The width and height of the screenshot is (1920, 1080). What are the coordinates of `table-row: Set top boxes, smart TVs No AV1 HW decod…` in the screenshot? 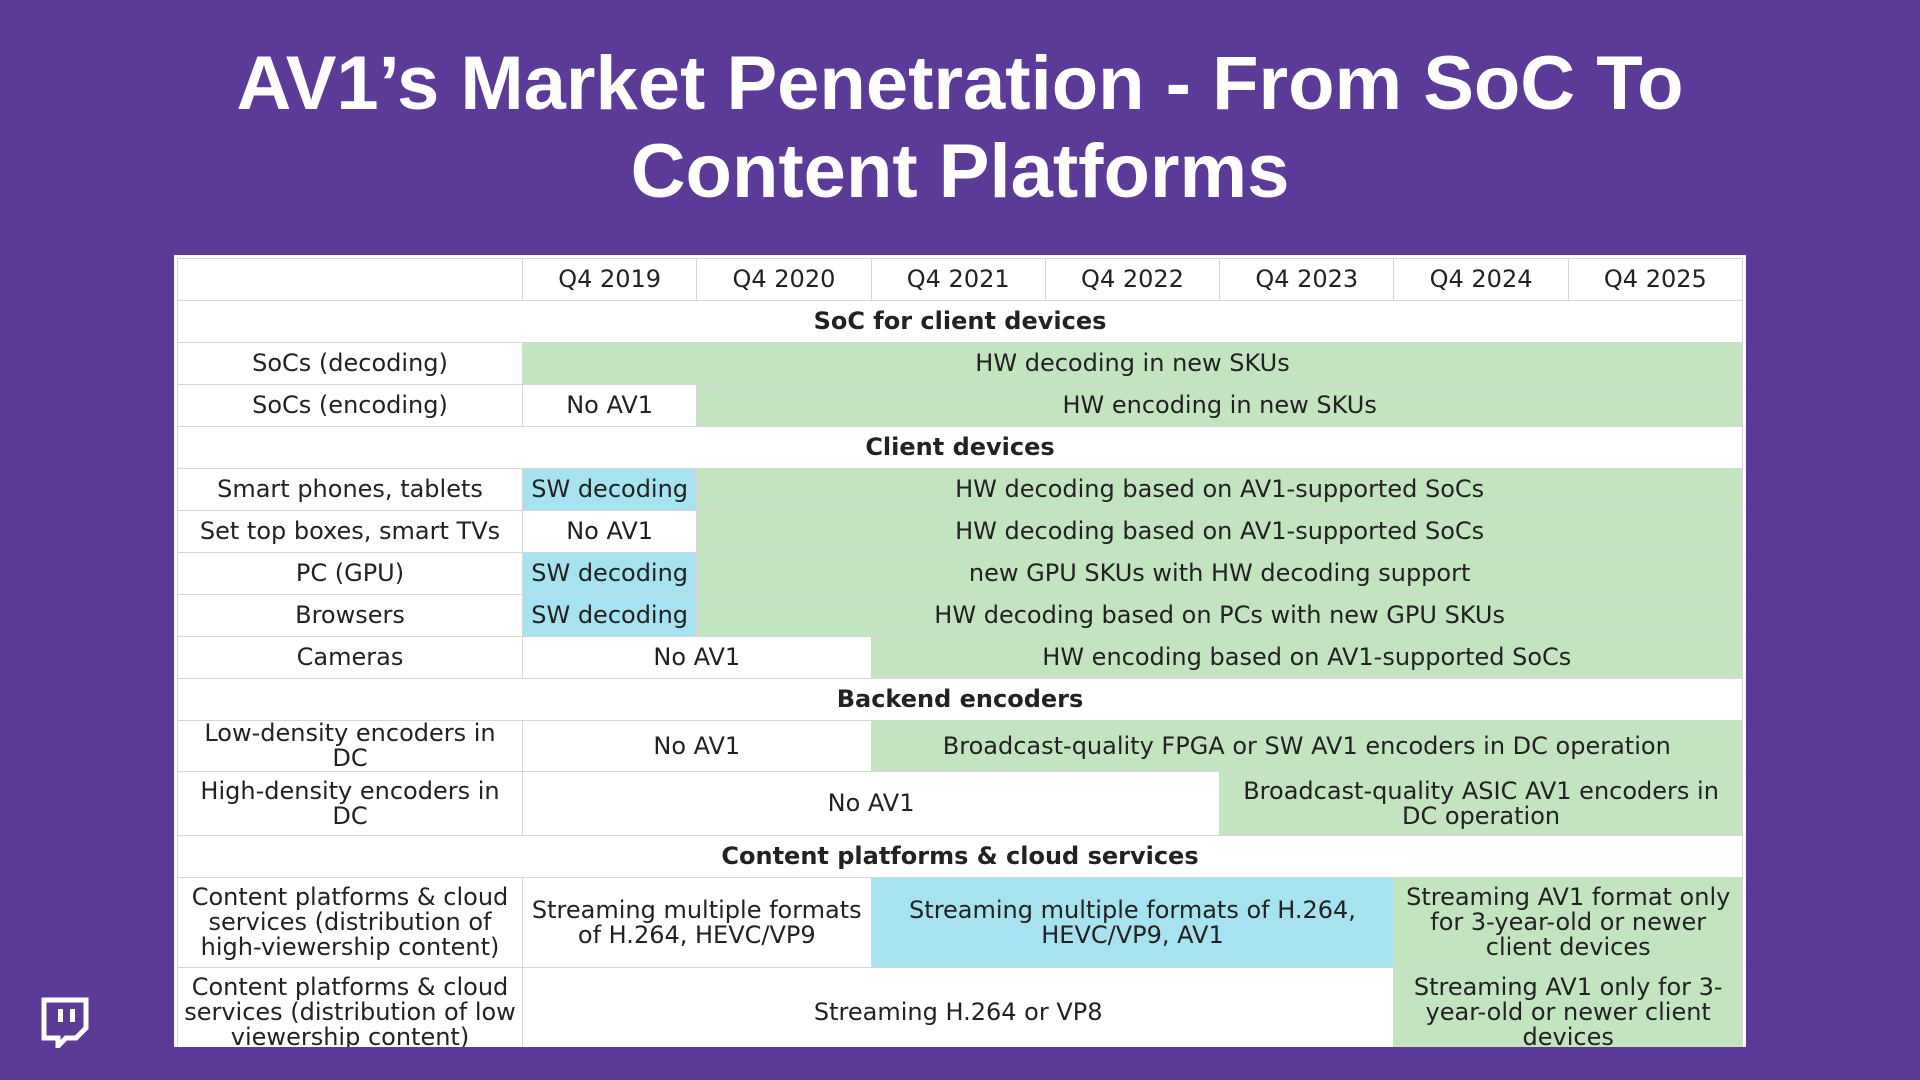 It's located at (960, 531).